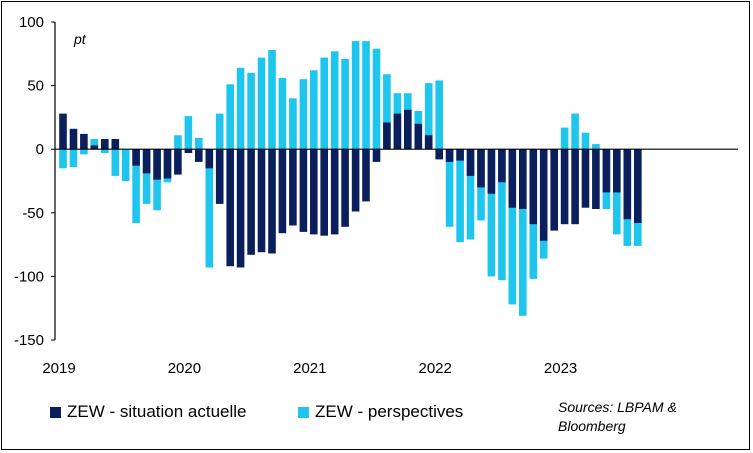 The height and width of the screenshot is (453, 753). I want to click on source-note: Sources: LBPAM & Bloomberg, so click(617, 417).